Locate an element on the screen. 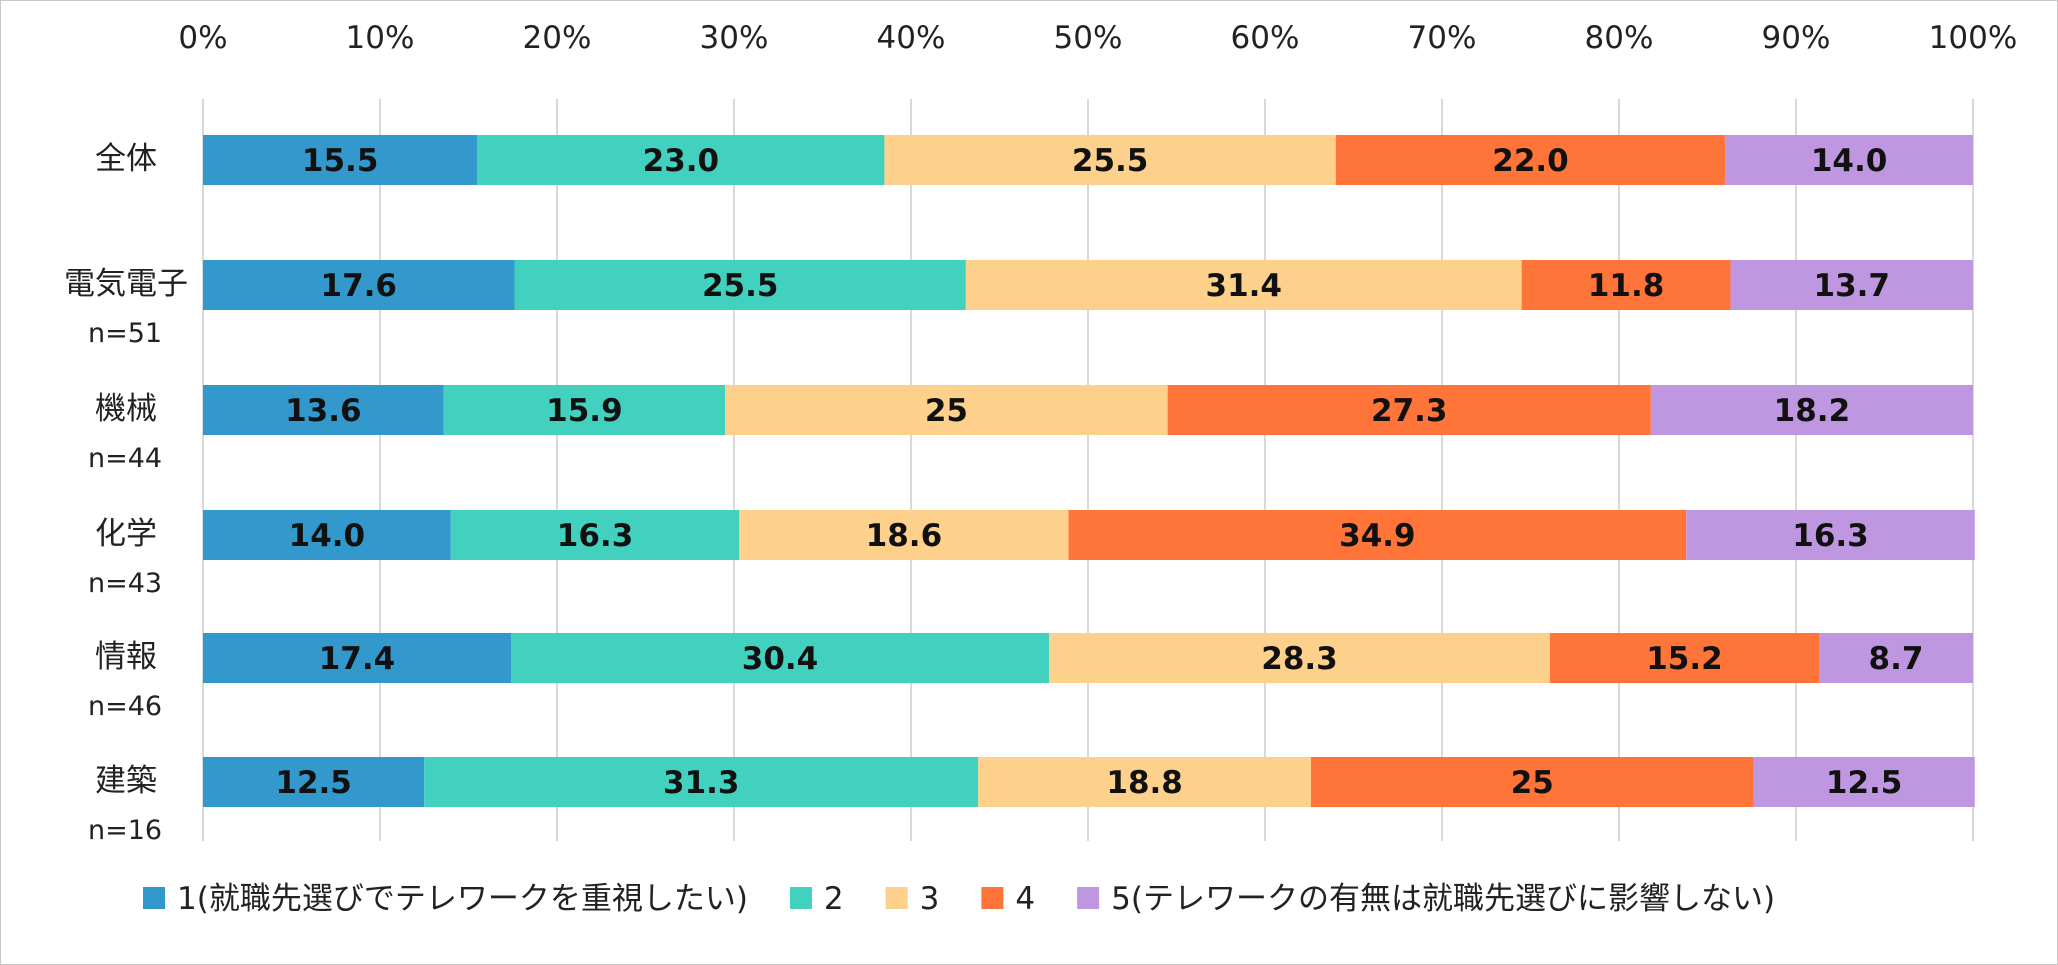  x-tick-label: 60% is located at coordinates (1265, 38).